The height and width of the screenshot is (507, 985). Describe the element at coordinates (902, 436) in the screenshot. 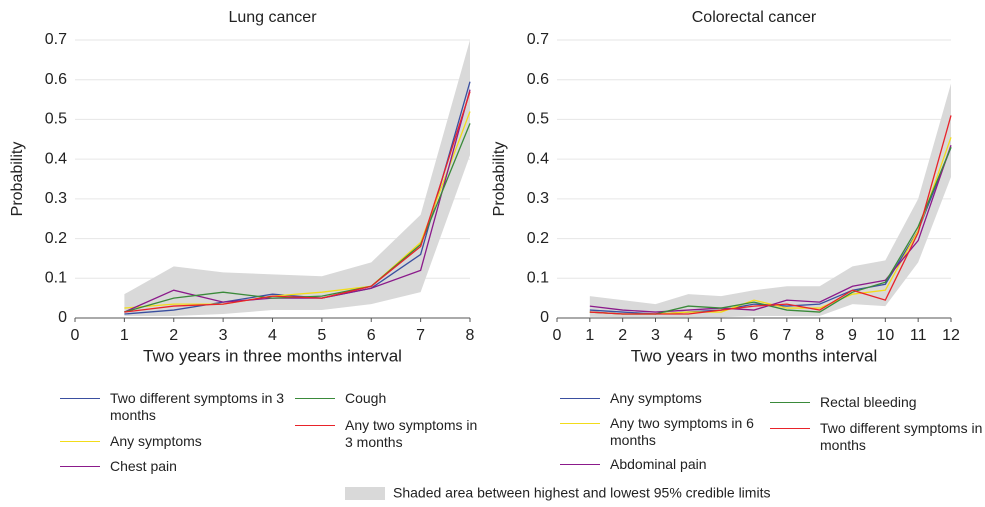

I see `legend-label: Two different symptoms in 6 months` at that location.